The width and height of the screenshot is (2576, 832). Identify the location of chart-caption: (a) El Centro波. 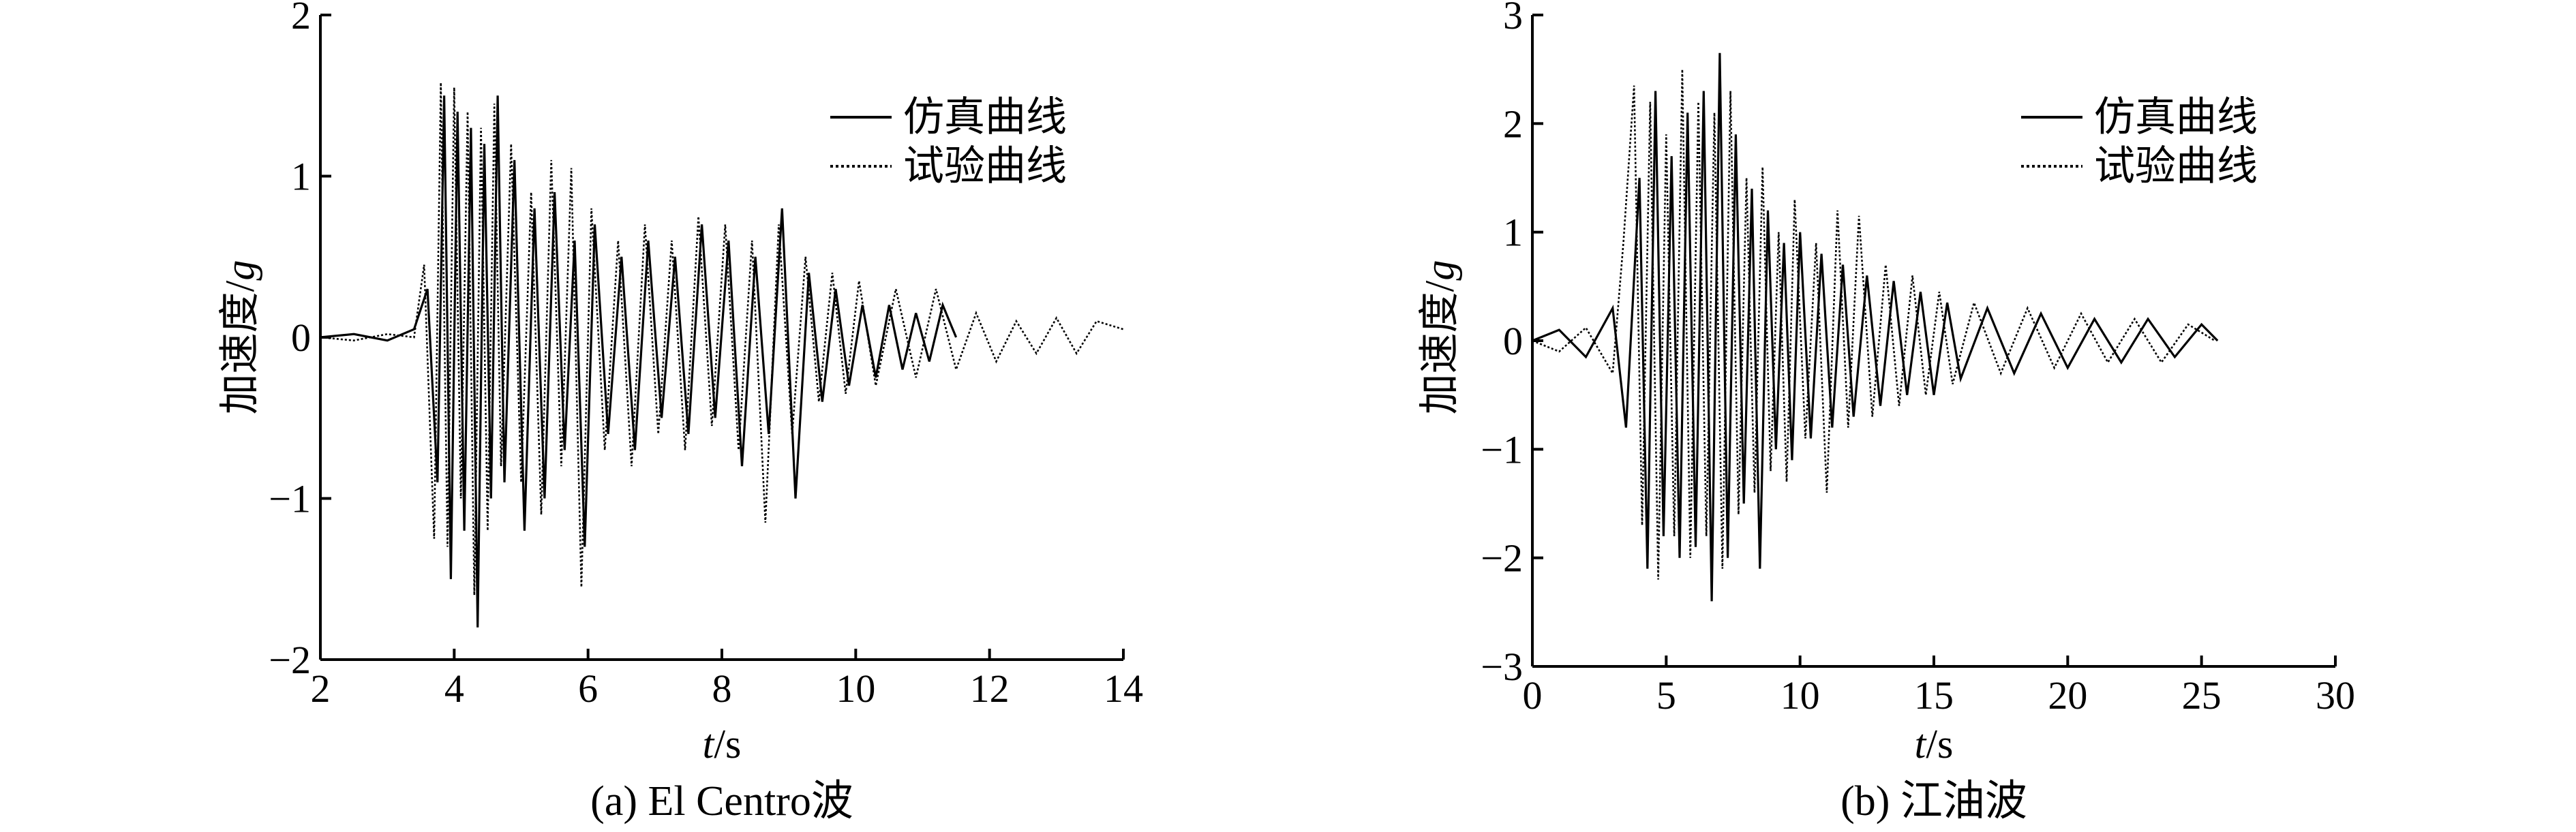
(722, 801).